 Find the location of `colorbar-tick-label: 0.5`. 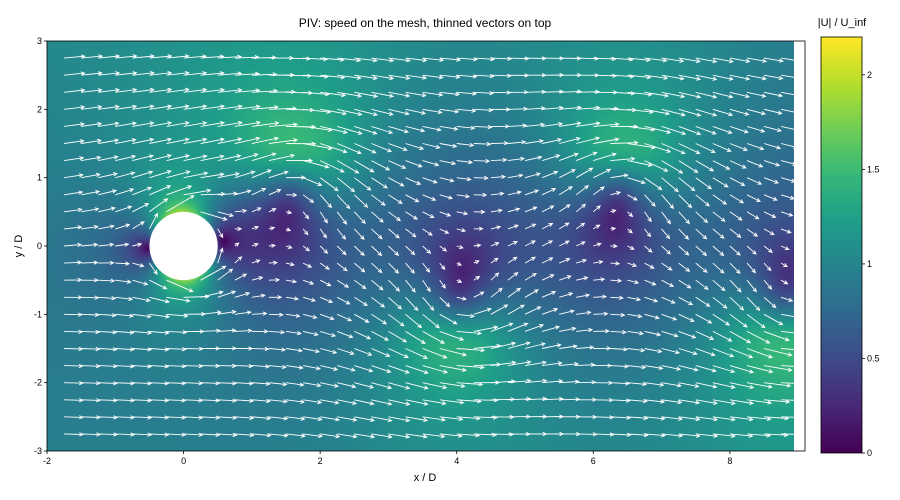

colorbar-tick-label: 0.5 is located at coordinates (873, 358).